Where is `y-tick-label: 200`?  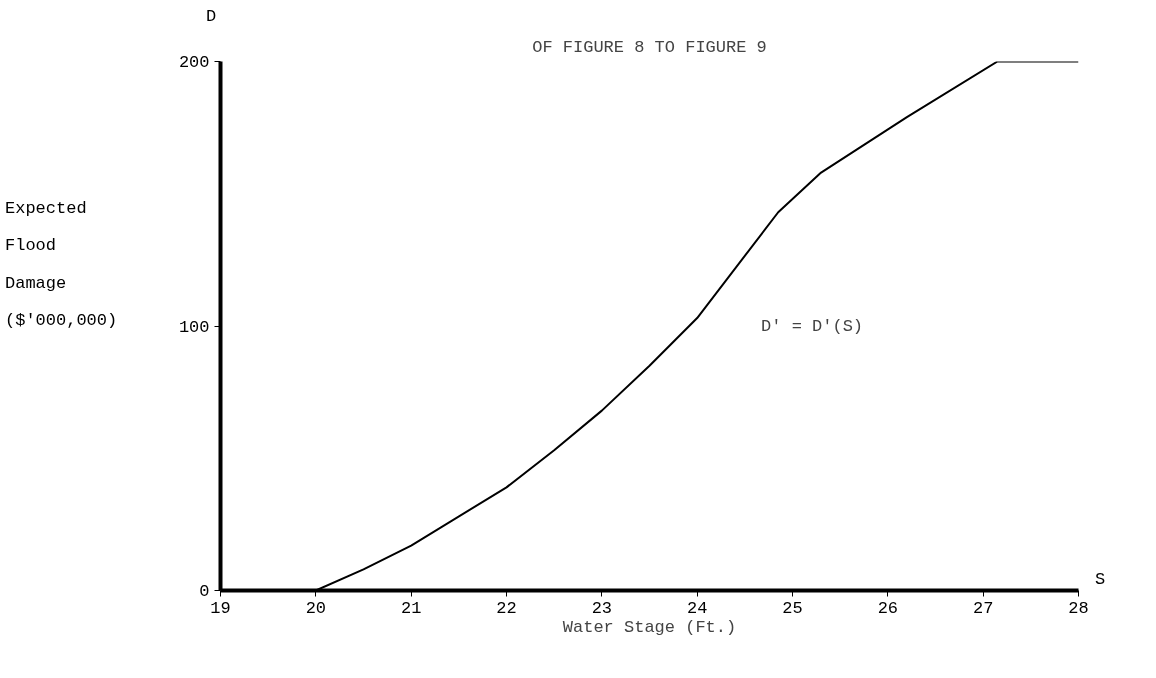 y-tick-label: 200 is located at coordinates (194, 62).